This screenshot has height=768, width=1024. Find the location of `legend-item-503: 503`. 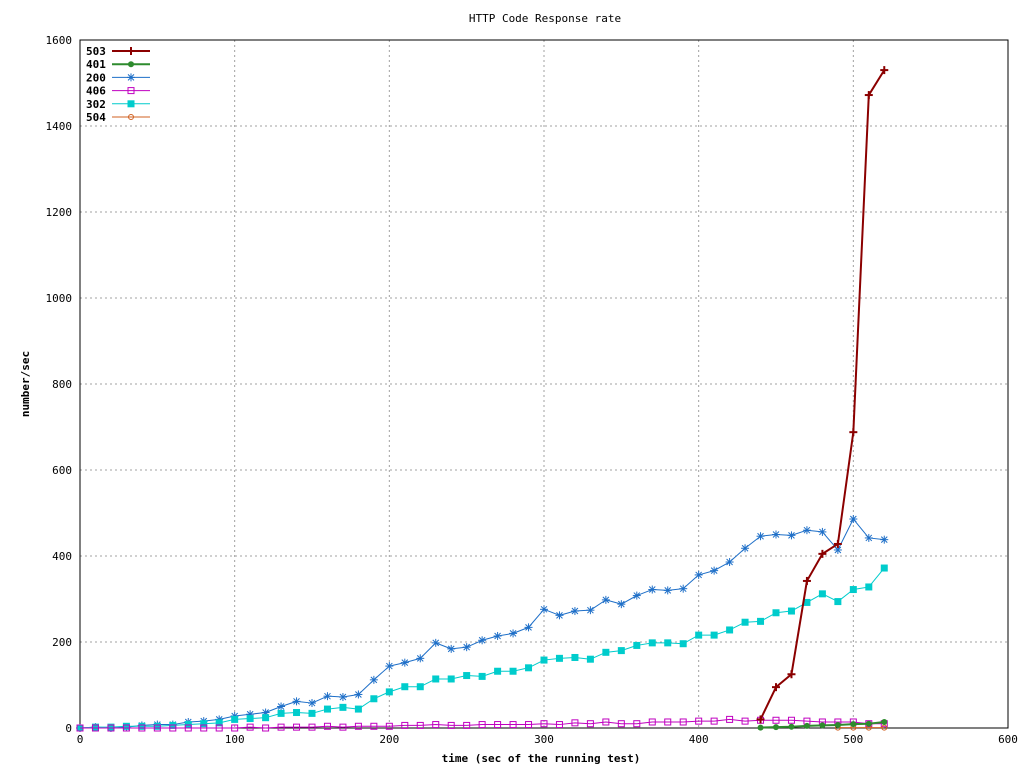

legend-item-503: 503 is located at coordinates (118, 51).